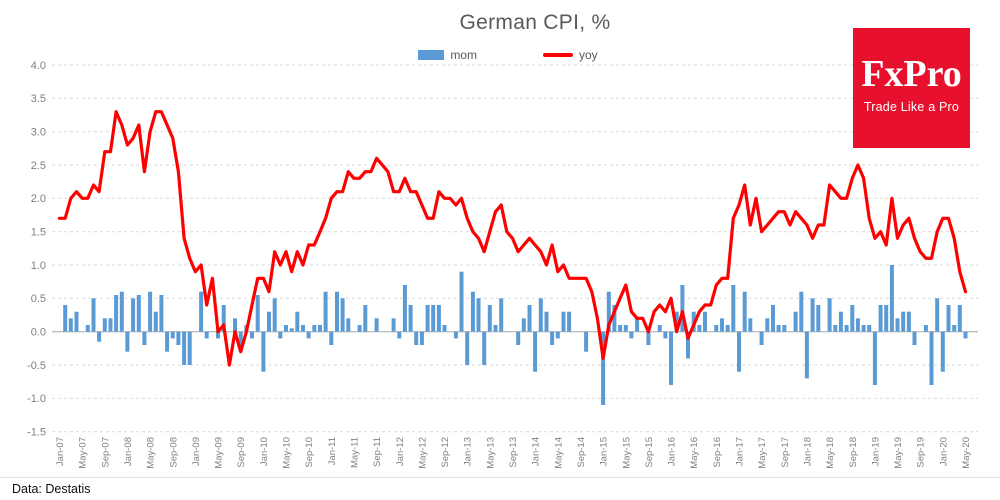  Describe the element at coordinates (354, 452) in the screenshot. I see `x-tick-label: May-11` at that location.